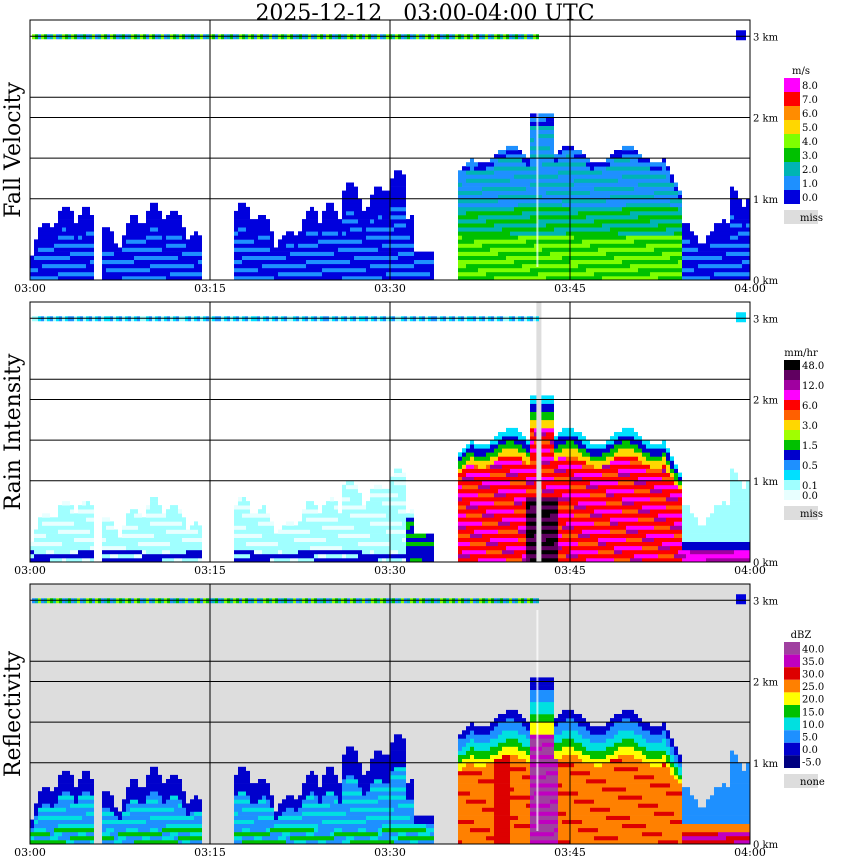 The height and width of the screenshot is (868, 850). What do you see at coordinates (750, 288) in the screenshot?
I see `time-tick-label: 04:00` at bounding box center [750, 288].